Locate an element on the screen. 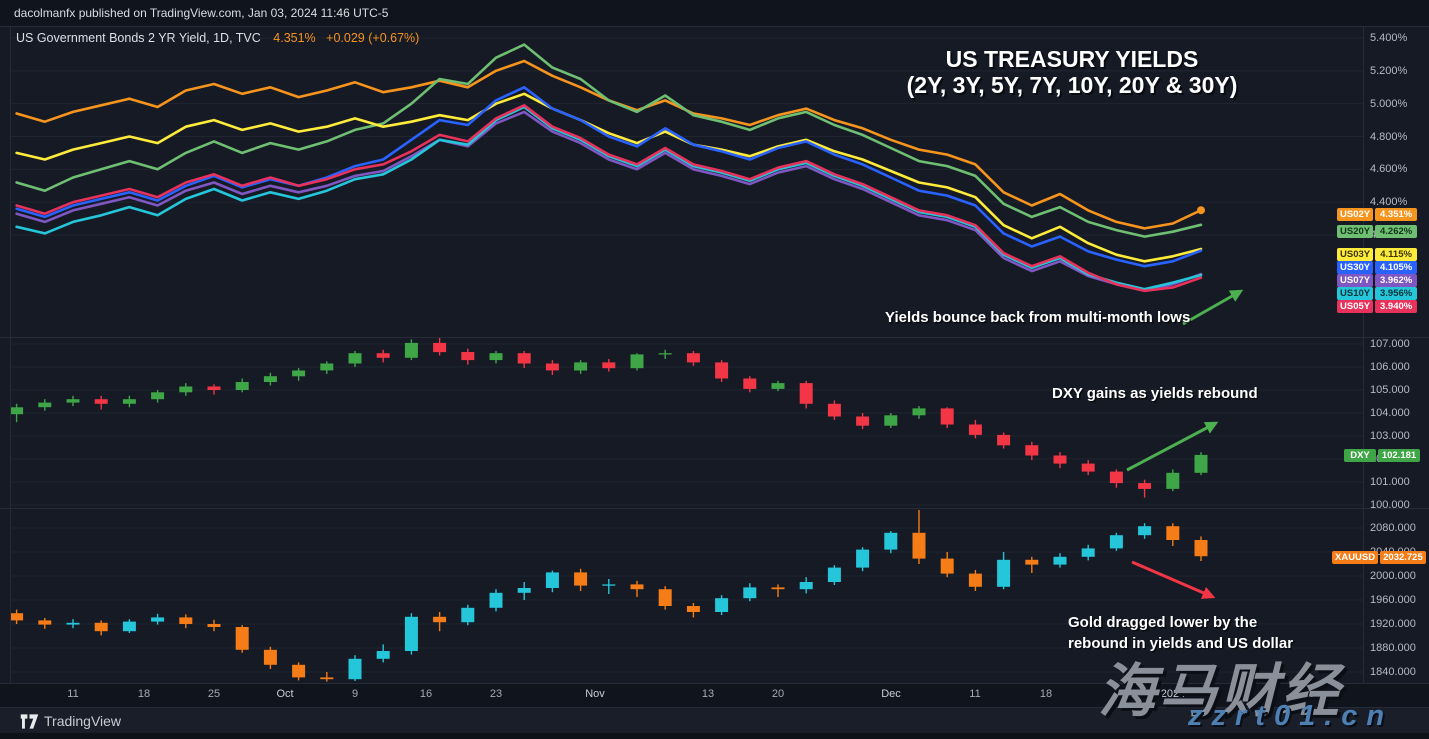 This screenshot has width=1429, height=739. yield-tag-value-US03Y: 4.115% is located at coordinates (1396, 254).